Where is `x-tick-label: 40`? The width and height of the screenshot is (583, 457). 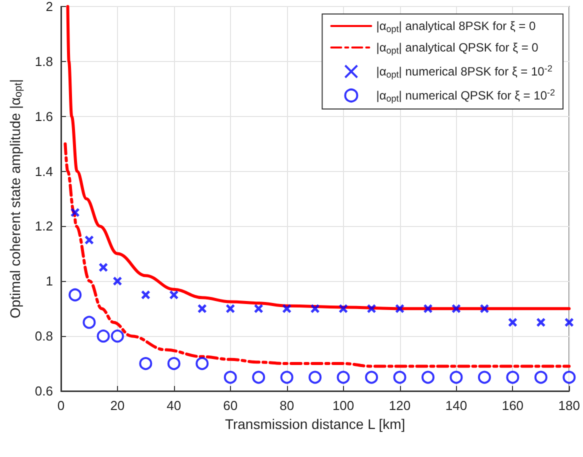 x-tick-label: 40 is located at coordinates (174, 405).